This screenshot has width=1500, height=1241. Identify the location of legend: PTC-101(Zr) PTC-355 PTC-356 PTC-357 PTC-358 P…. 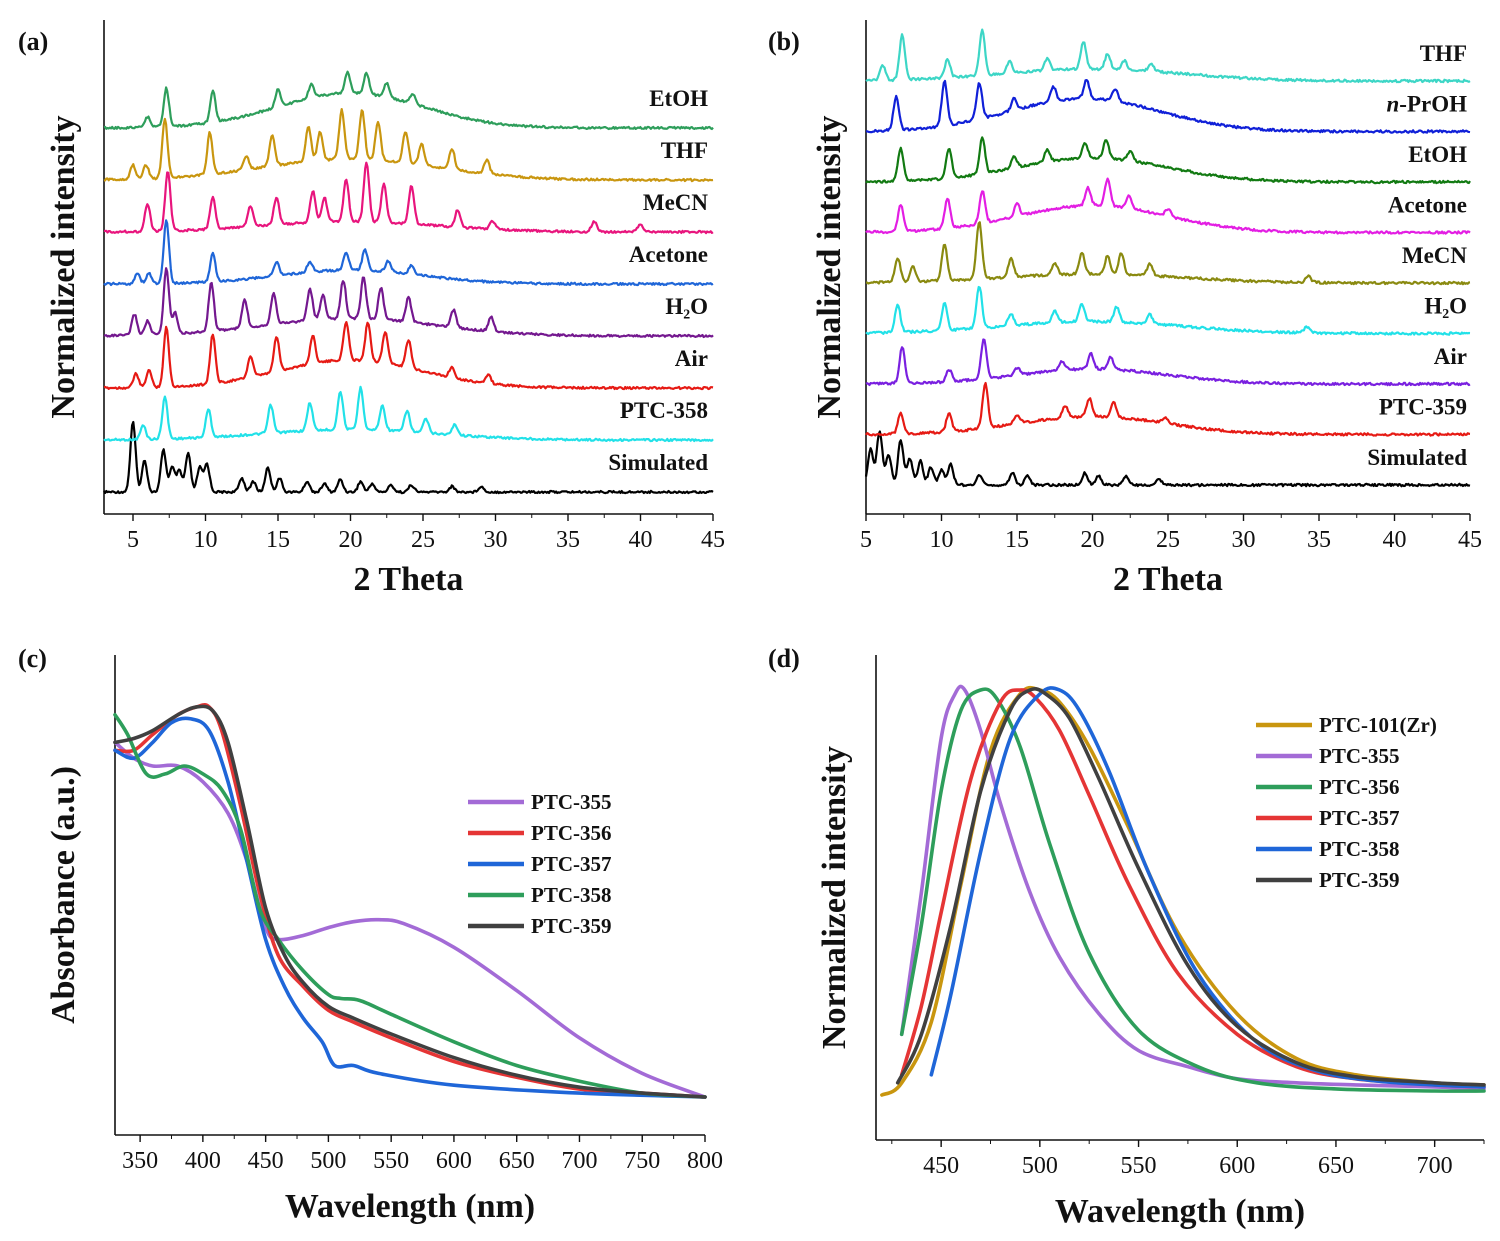
(1346, 802).